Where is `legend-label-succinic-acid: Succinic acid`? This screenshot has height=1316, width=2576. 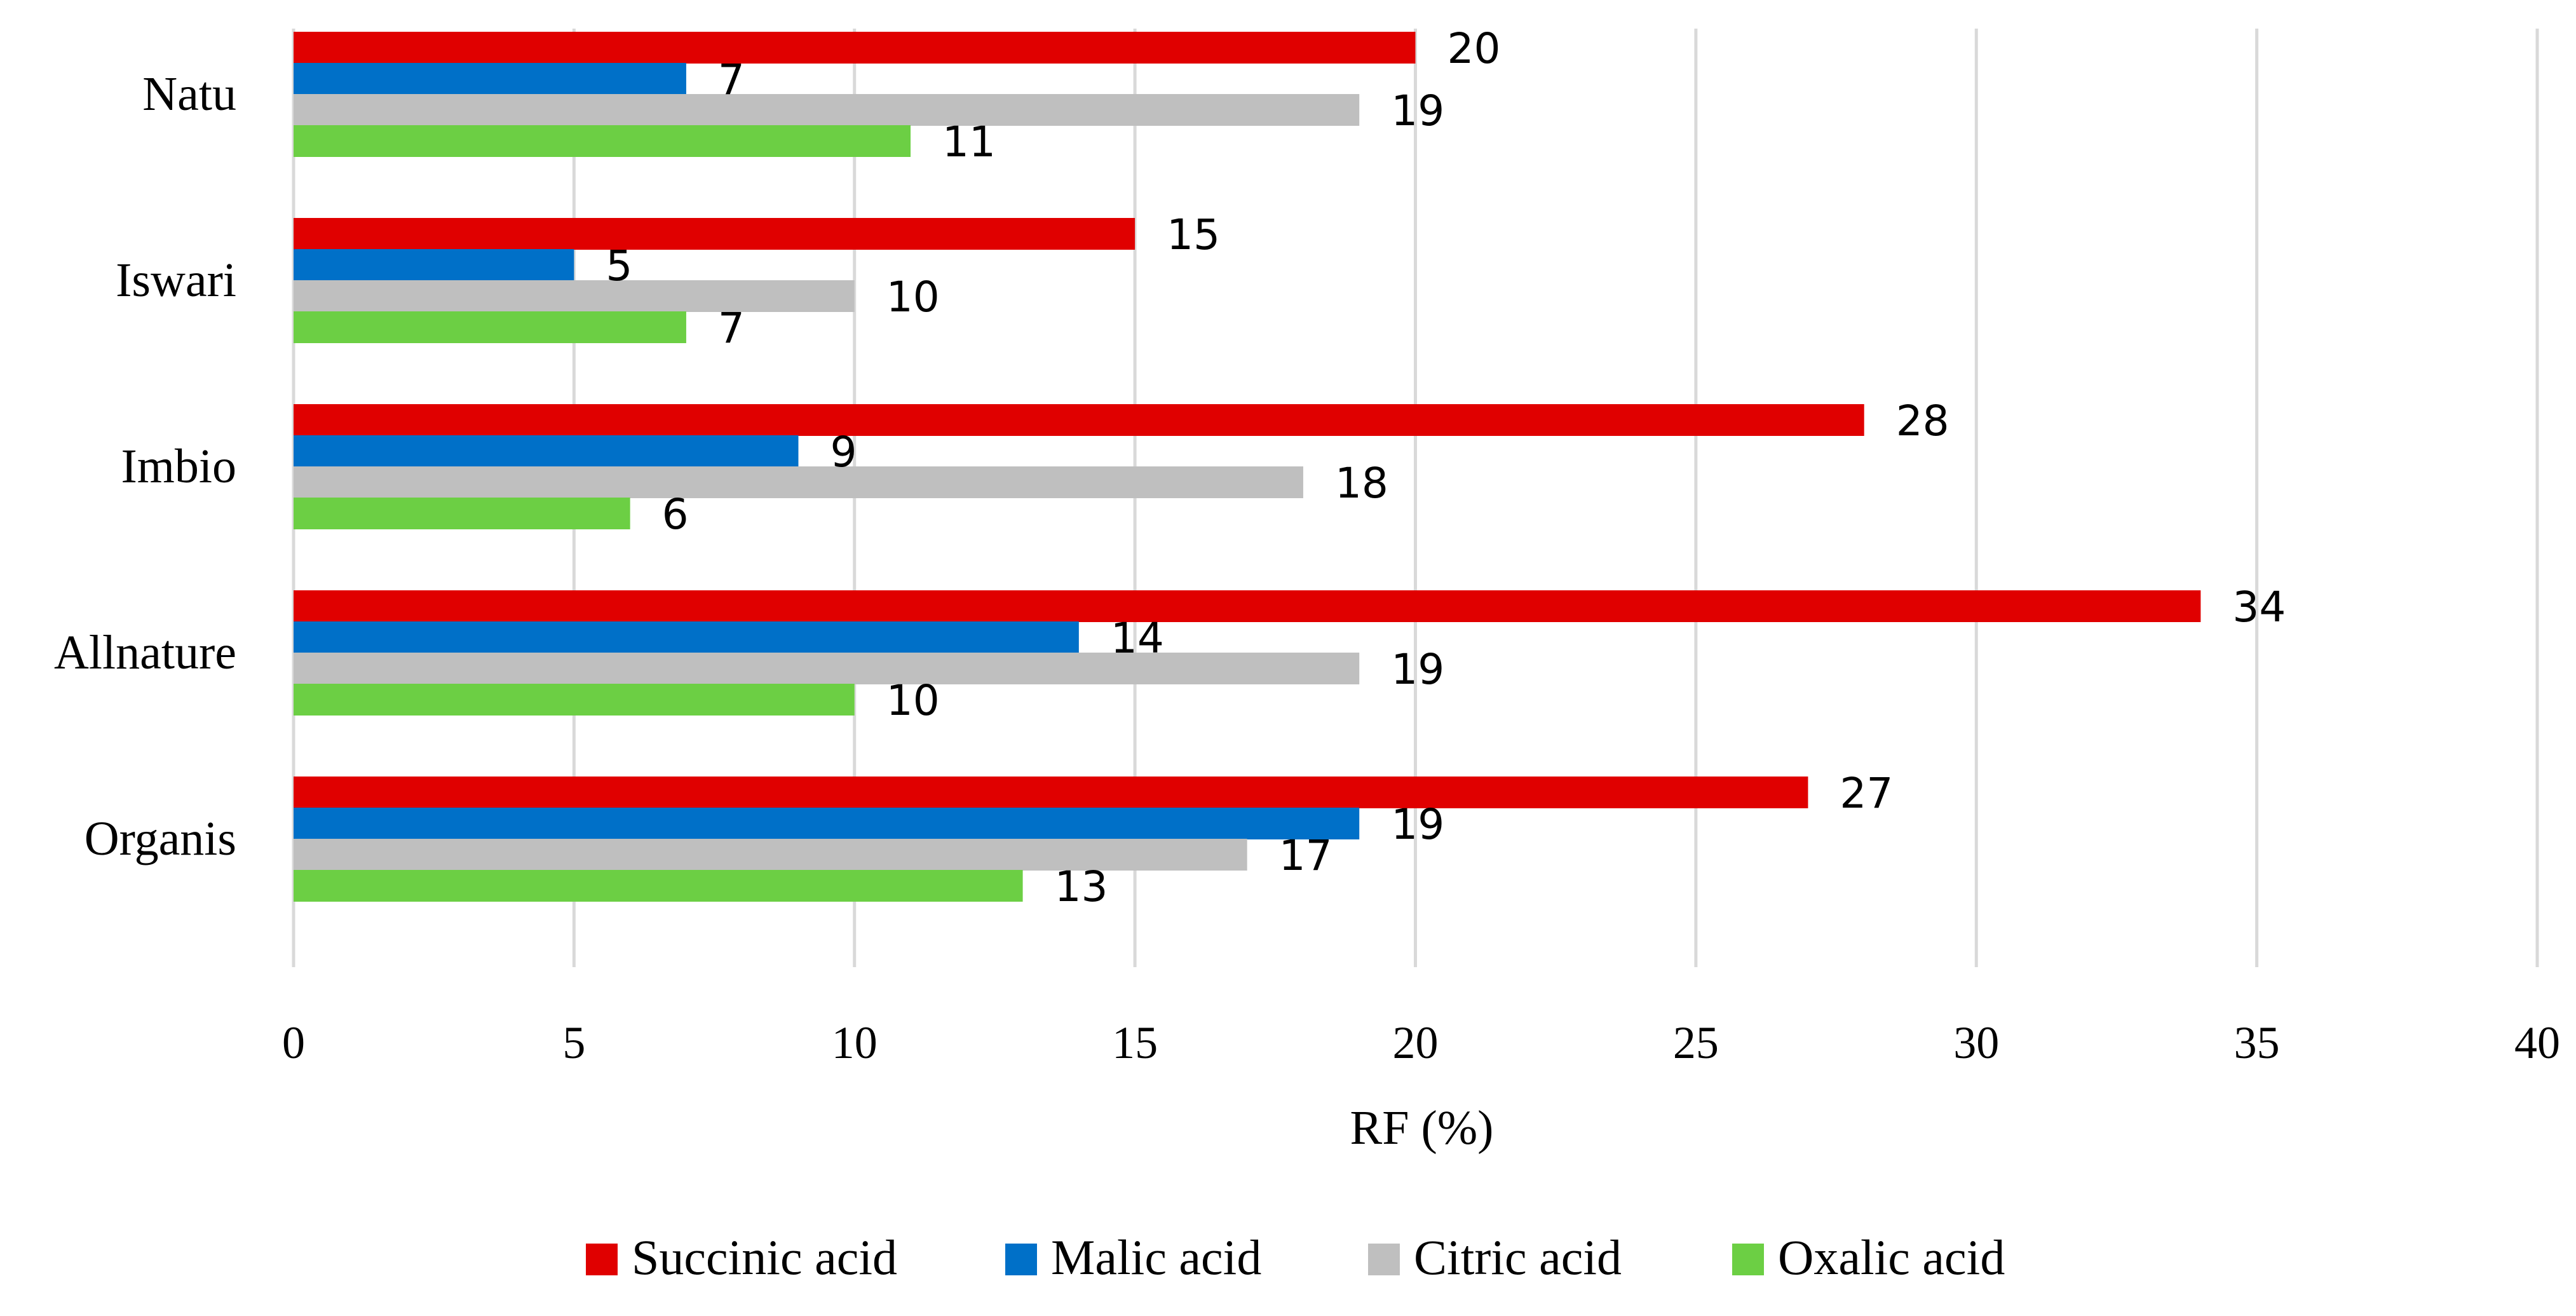
legend-label-succinic-acid: Succinic acid is located at coordinates (764, 1258).